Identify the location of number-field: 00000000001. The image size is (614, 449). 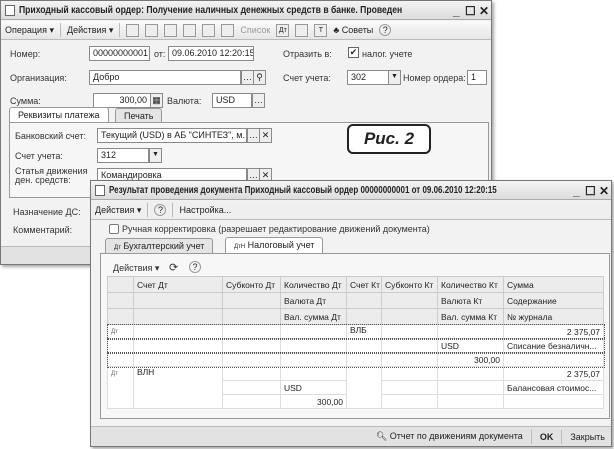
(119, 53).